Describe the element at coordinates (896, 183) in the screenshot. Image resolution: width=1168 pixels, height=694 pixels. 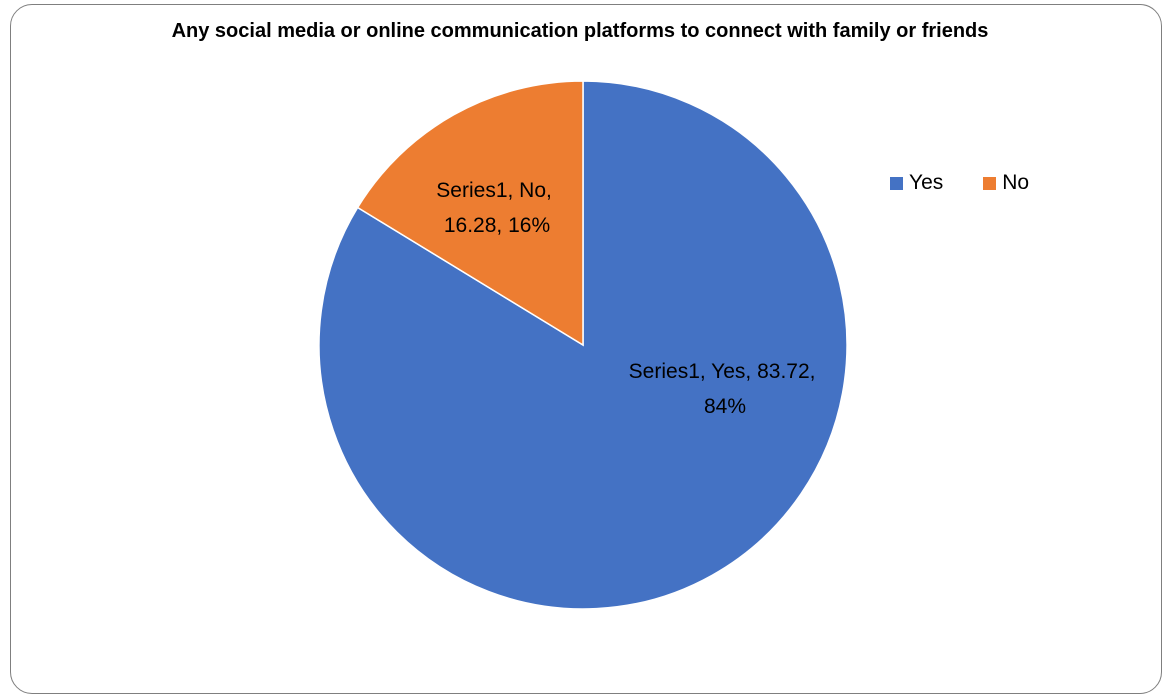
I see `legend-swatch-yes` at that location.